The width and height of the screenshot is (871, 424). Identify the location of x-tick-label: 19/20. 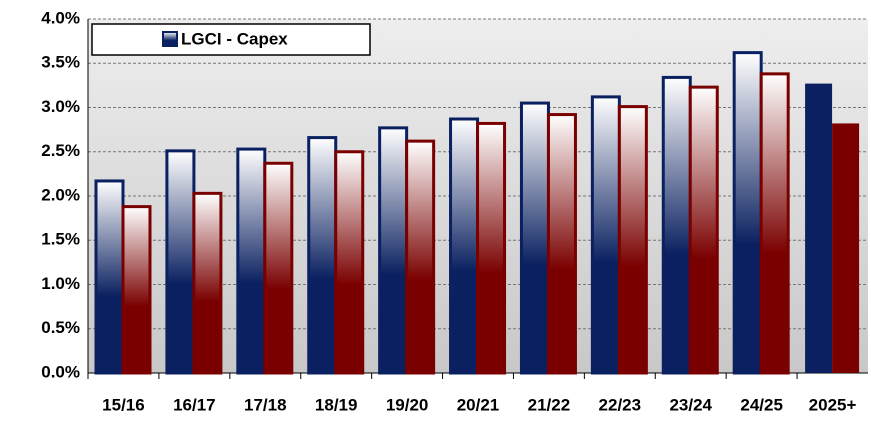
(407, 404).